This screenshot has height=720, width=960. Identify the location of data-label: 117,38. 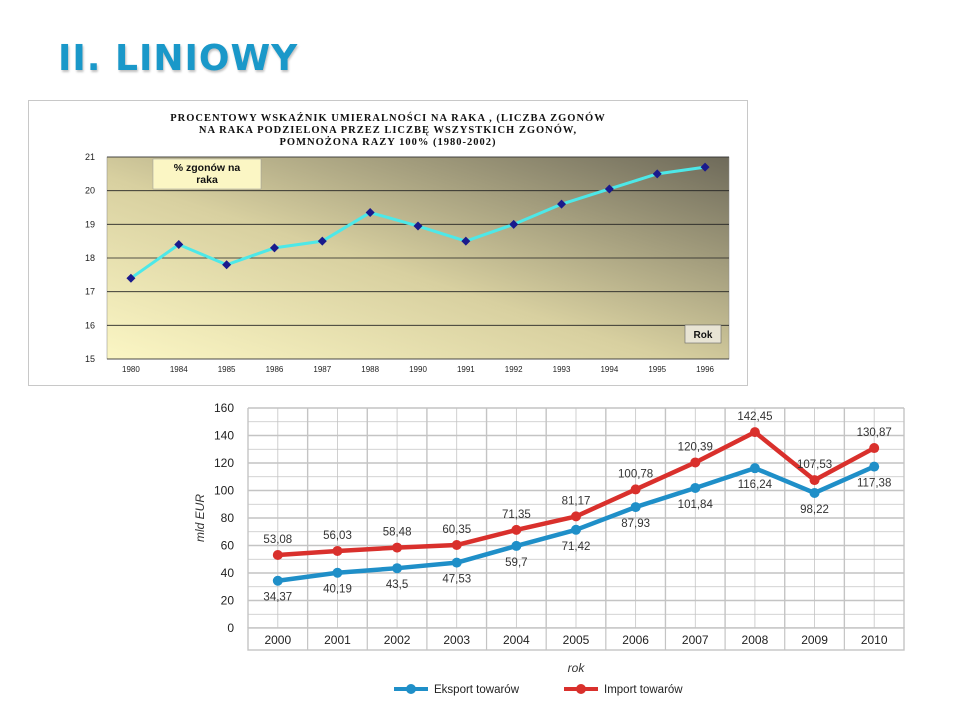
(874, 484).